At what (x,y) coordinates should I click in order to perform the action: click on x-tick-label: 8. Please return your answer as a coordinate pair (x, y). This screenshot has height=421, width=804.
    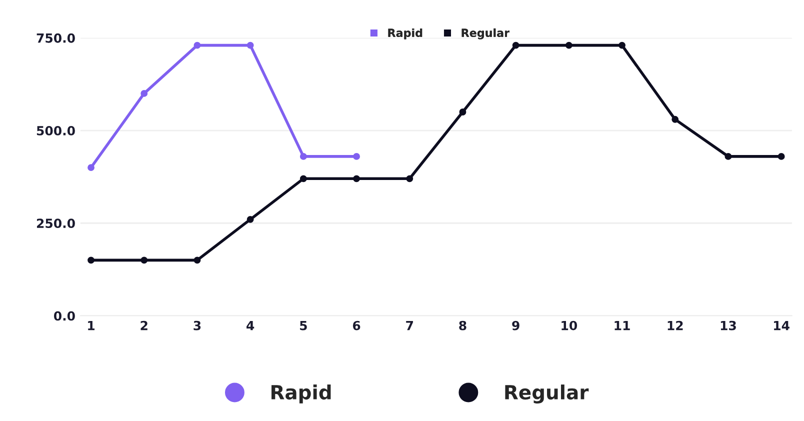
    Looking at the image, I should click on (462, 325).